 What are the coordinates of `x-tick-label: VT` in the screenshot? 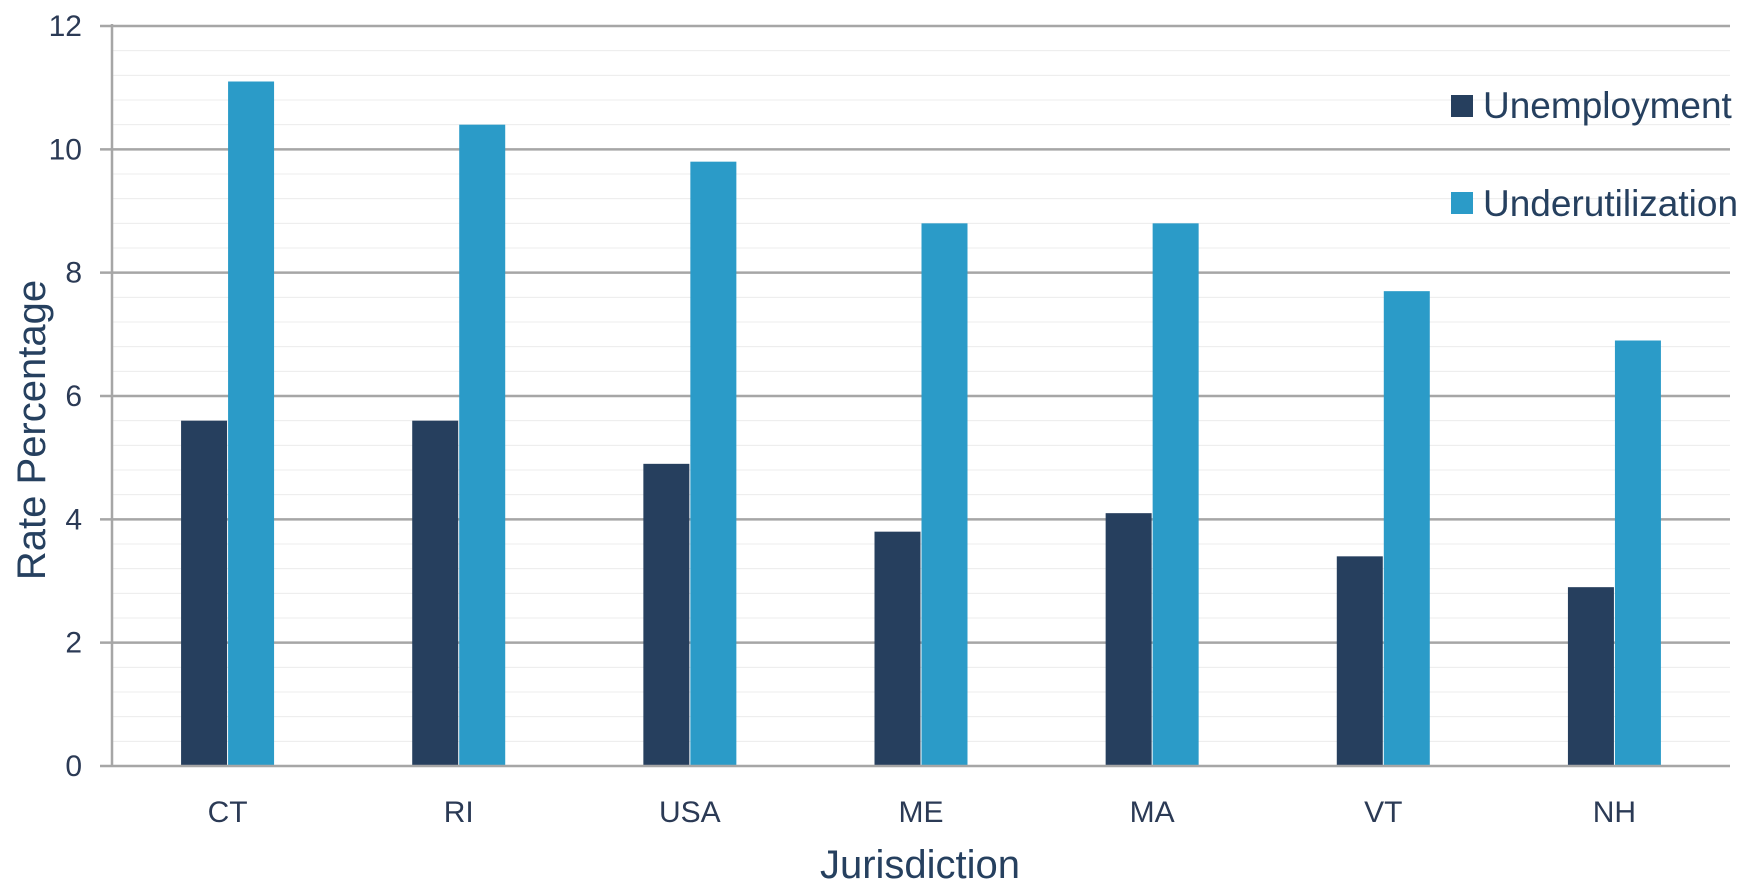 It's located at (1383, 812).